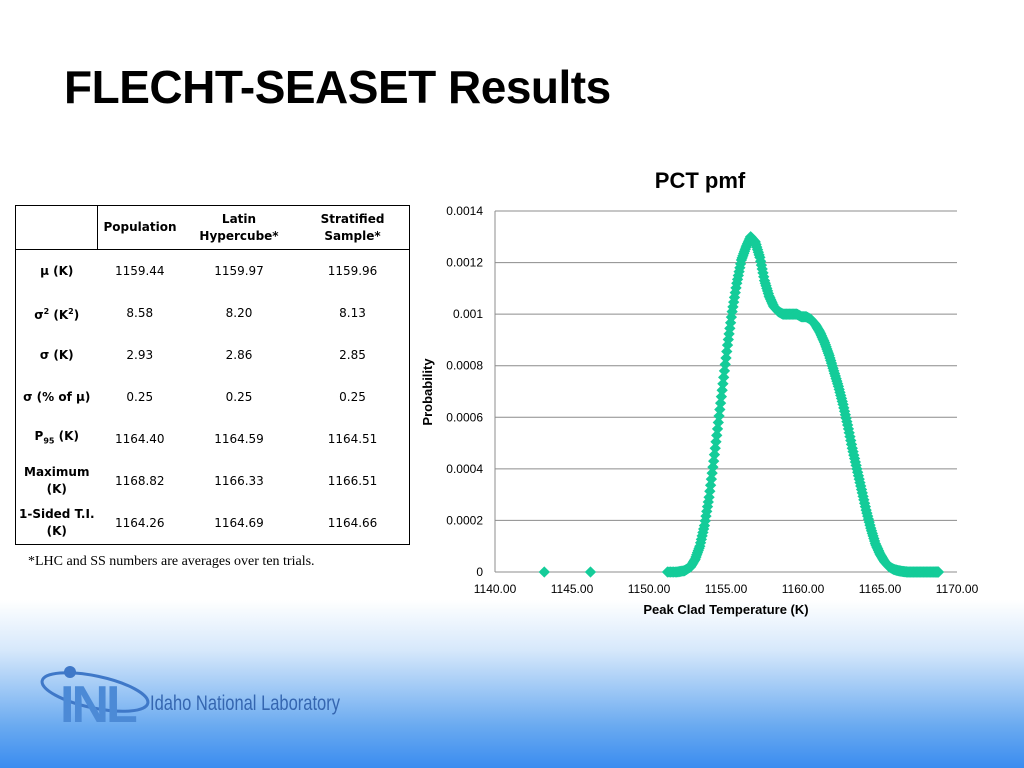  What do you see at coordinates (140, 355) in the screenshot?
I see `table-cell: 2.93` at bounding box center [140, 355].